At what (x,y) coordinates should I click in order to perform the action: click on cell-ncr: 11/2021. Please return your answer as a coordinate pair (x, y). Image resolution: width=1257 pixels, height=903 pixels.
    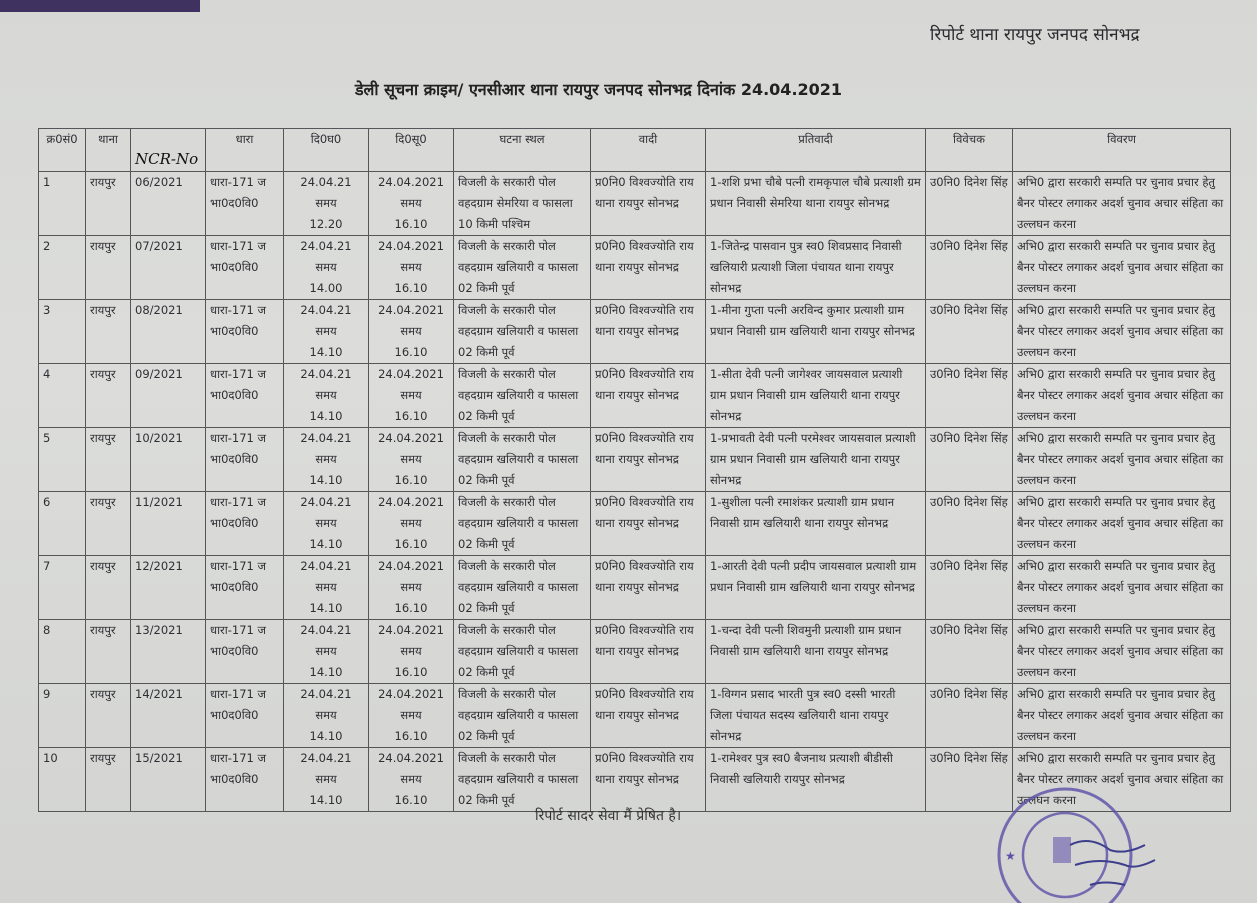
    Looking at the image, I should click on (168, 523).